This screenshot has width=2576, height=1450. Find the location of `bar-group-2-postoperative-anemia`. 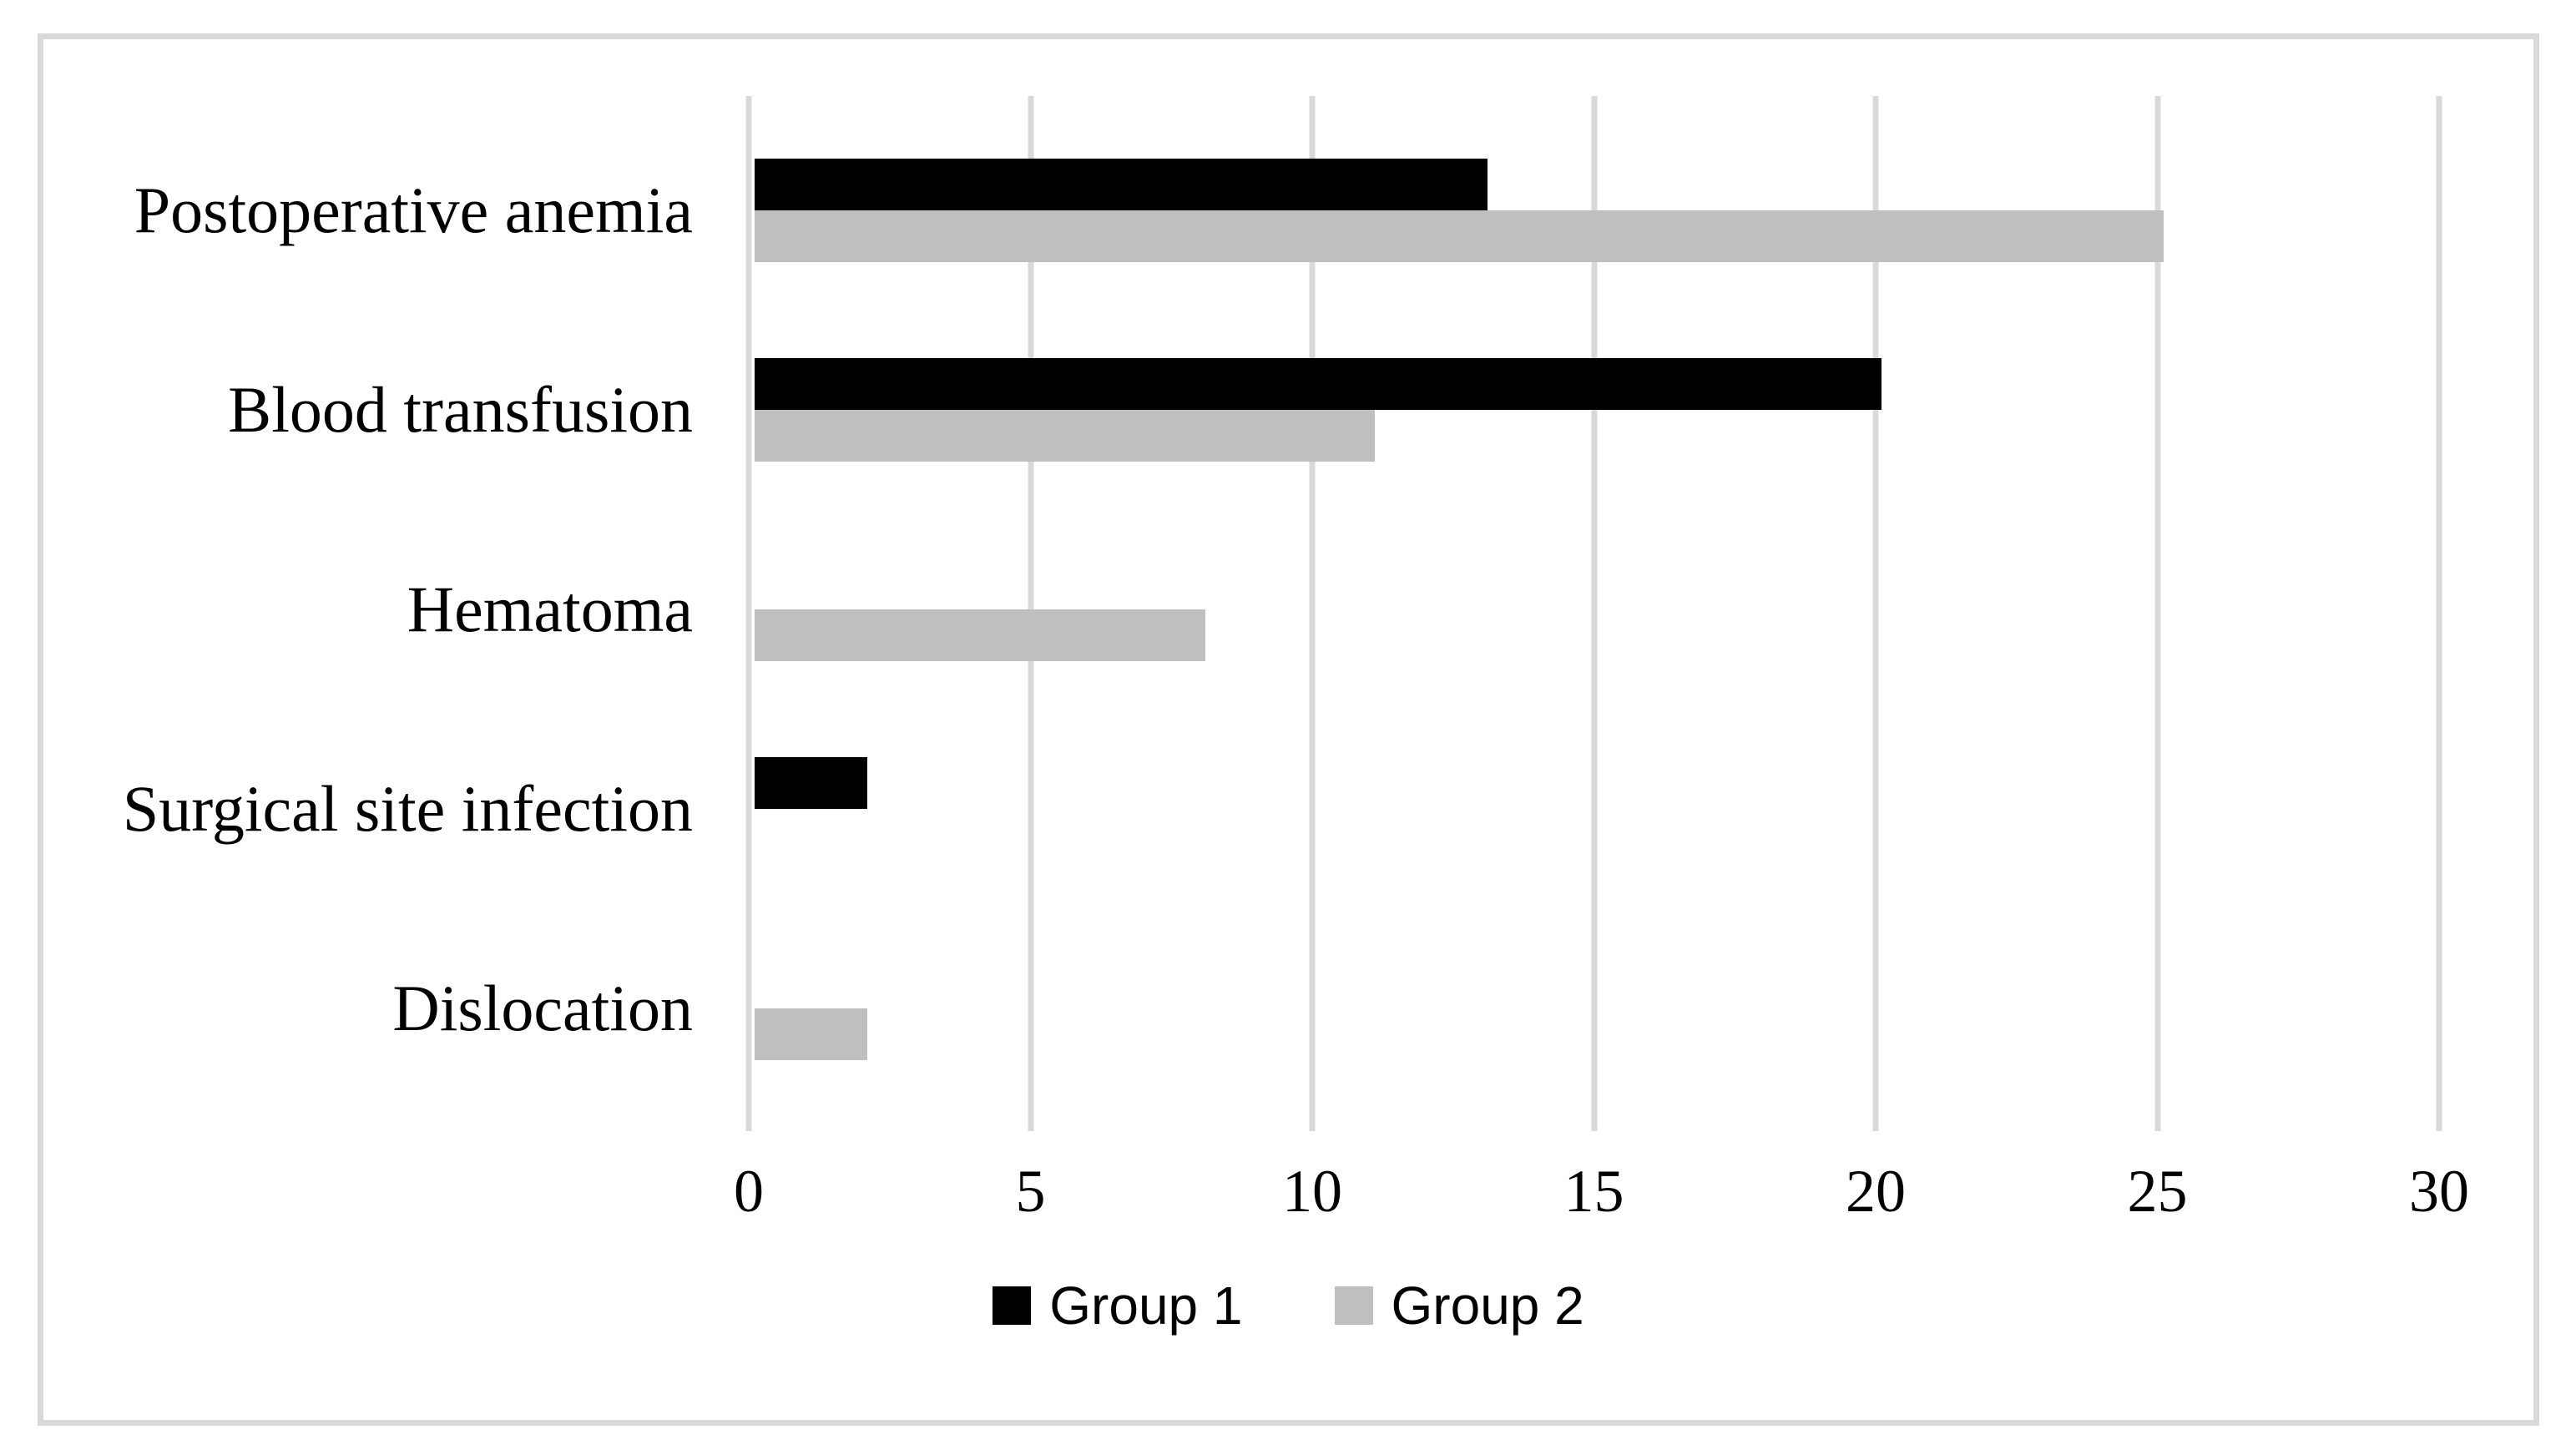

bar-group-2-postoperative-anemia is located at coordinates (1459, 236).